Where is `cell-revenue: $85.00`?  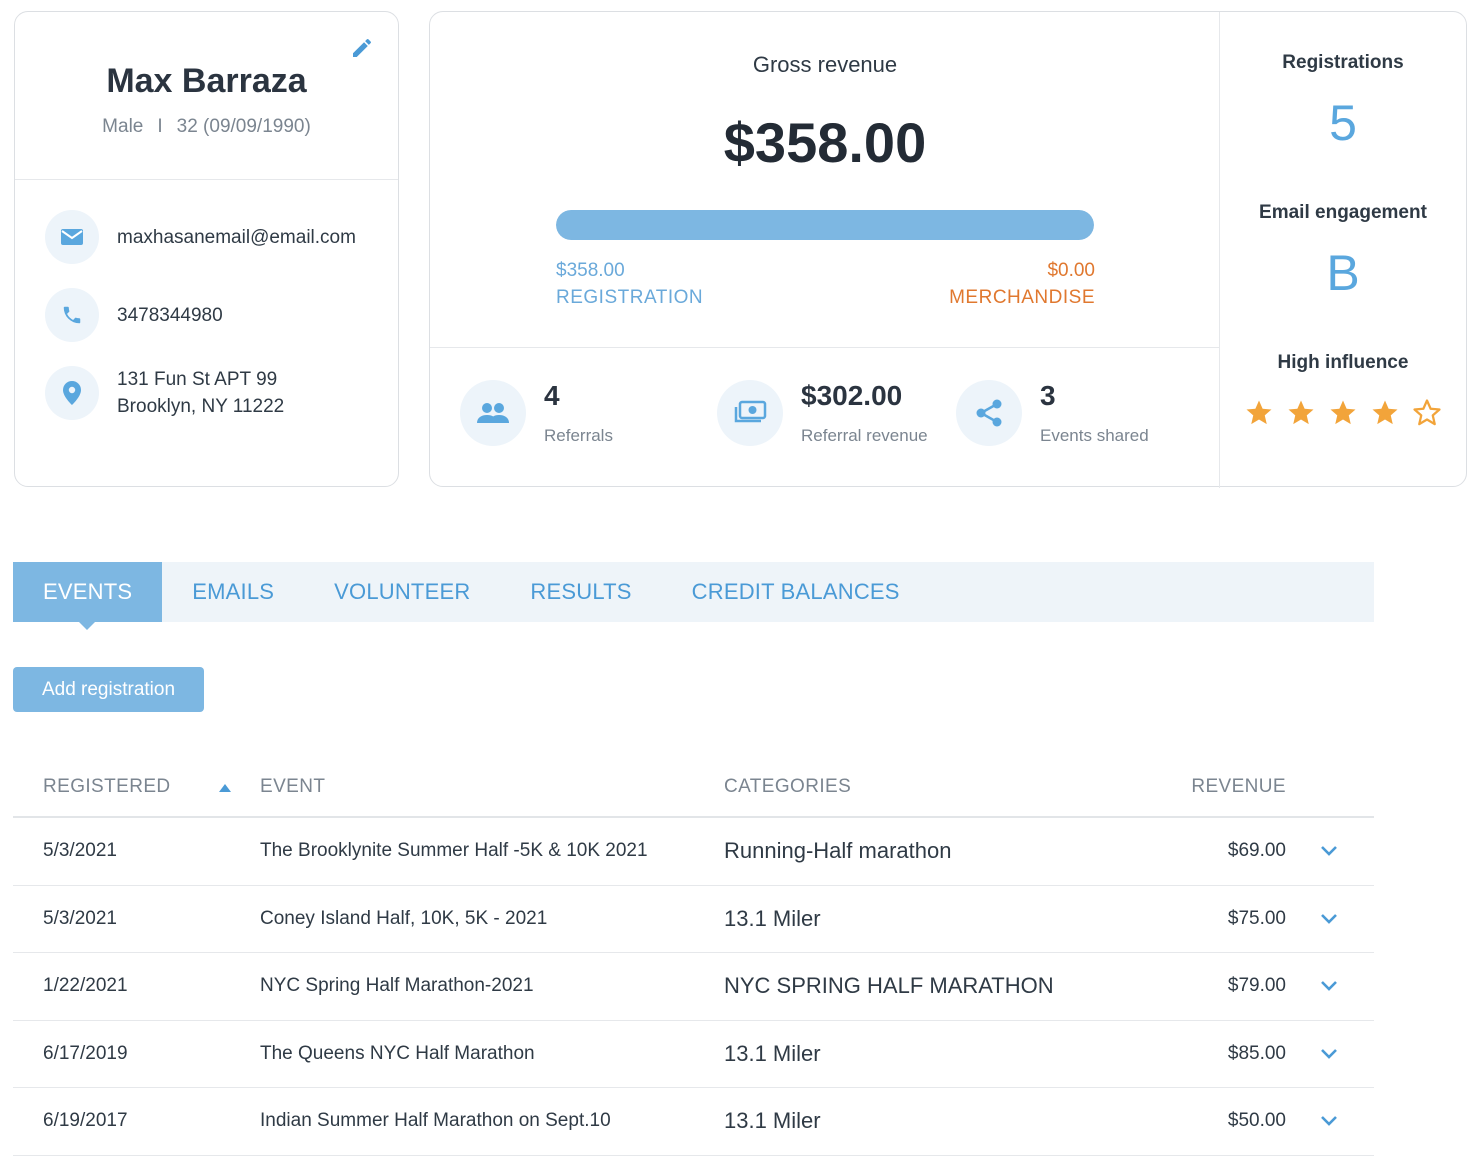
cell-revenue: $85.00 is located at coordinates (1256, 1053).